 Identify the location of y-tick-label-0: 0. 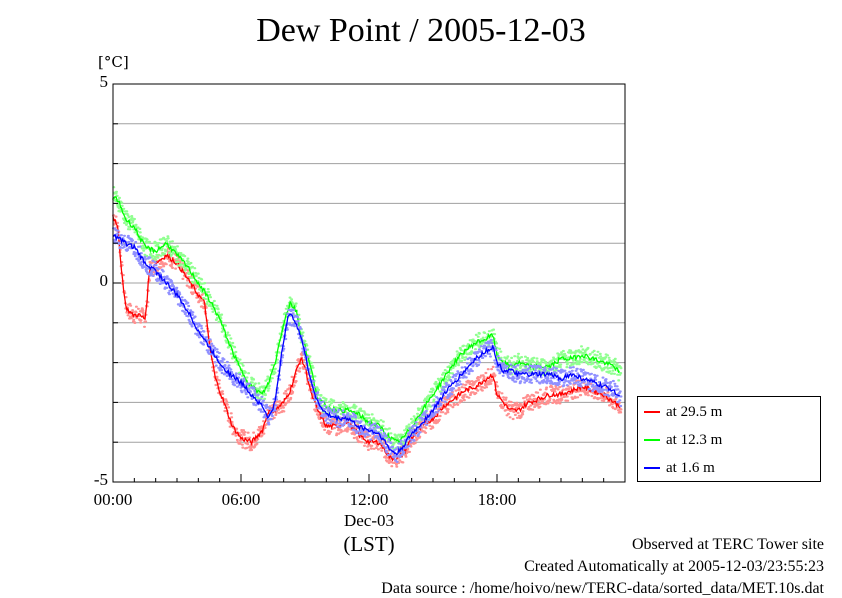
(104, 280).